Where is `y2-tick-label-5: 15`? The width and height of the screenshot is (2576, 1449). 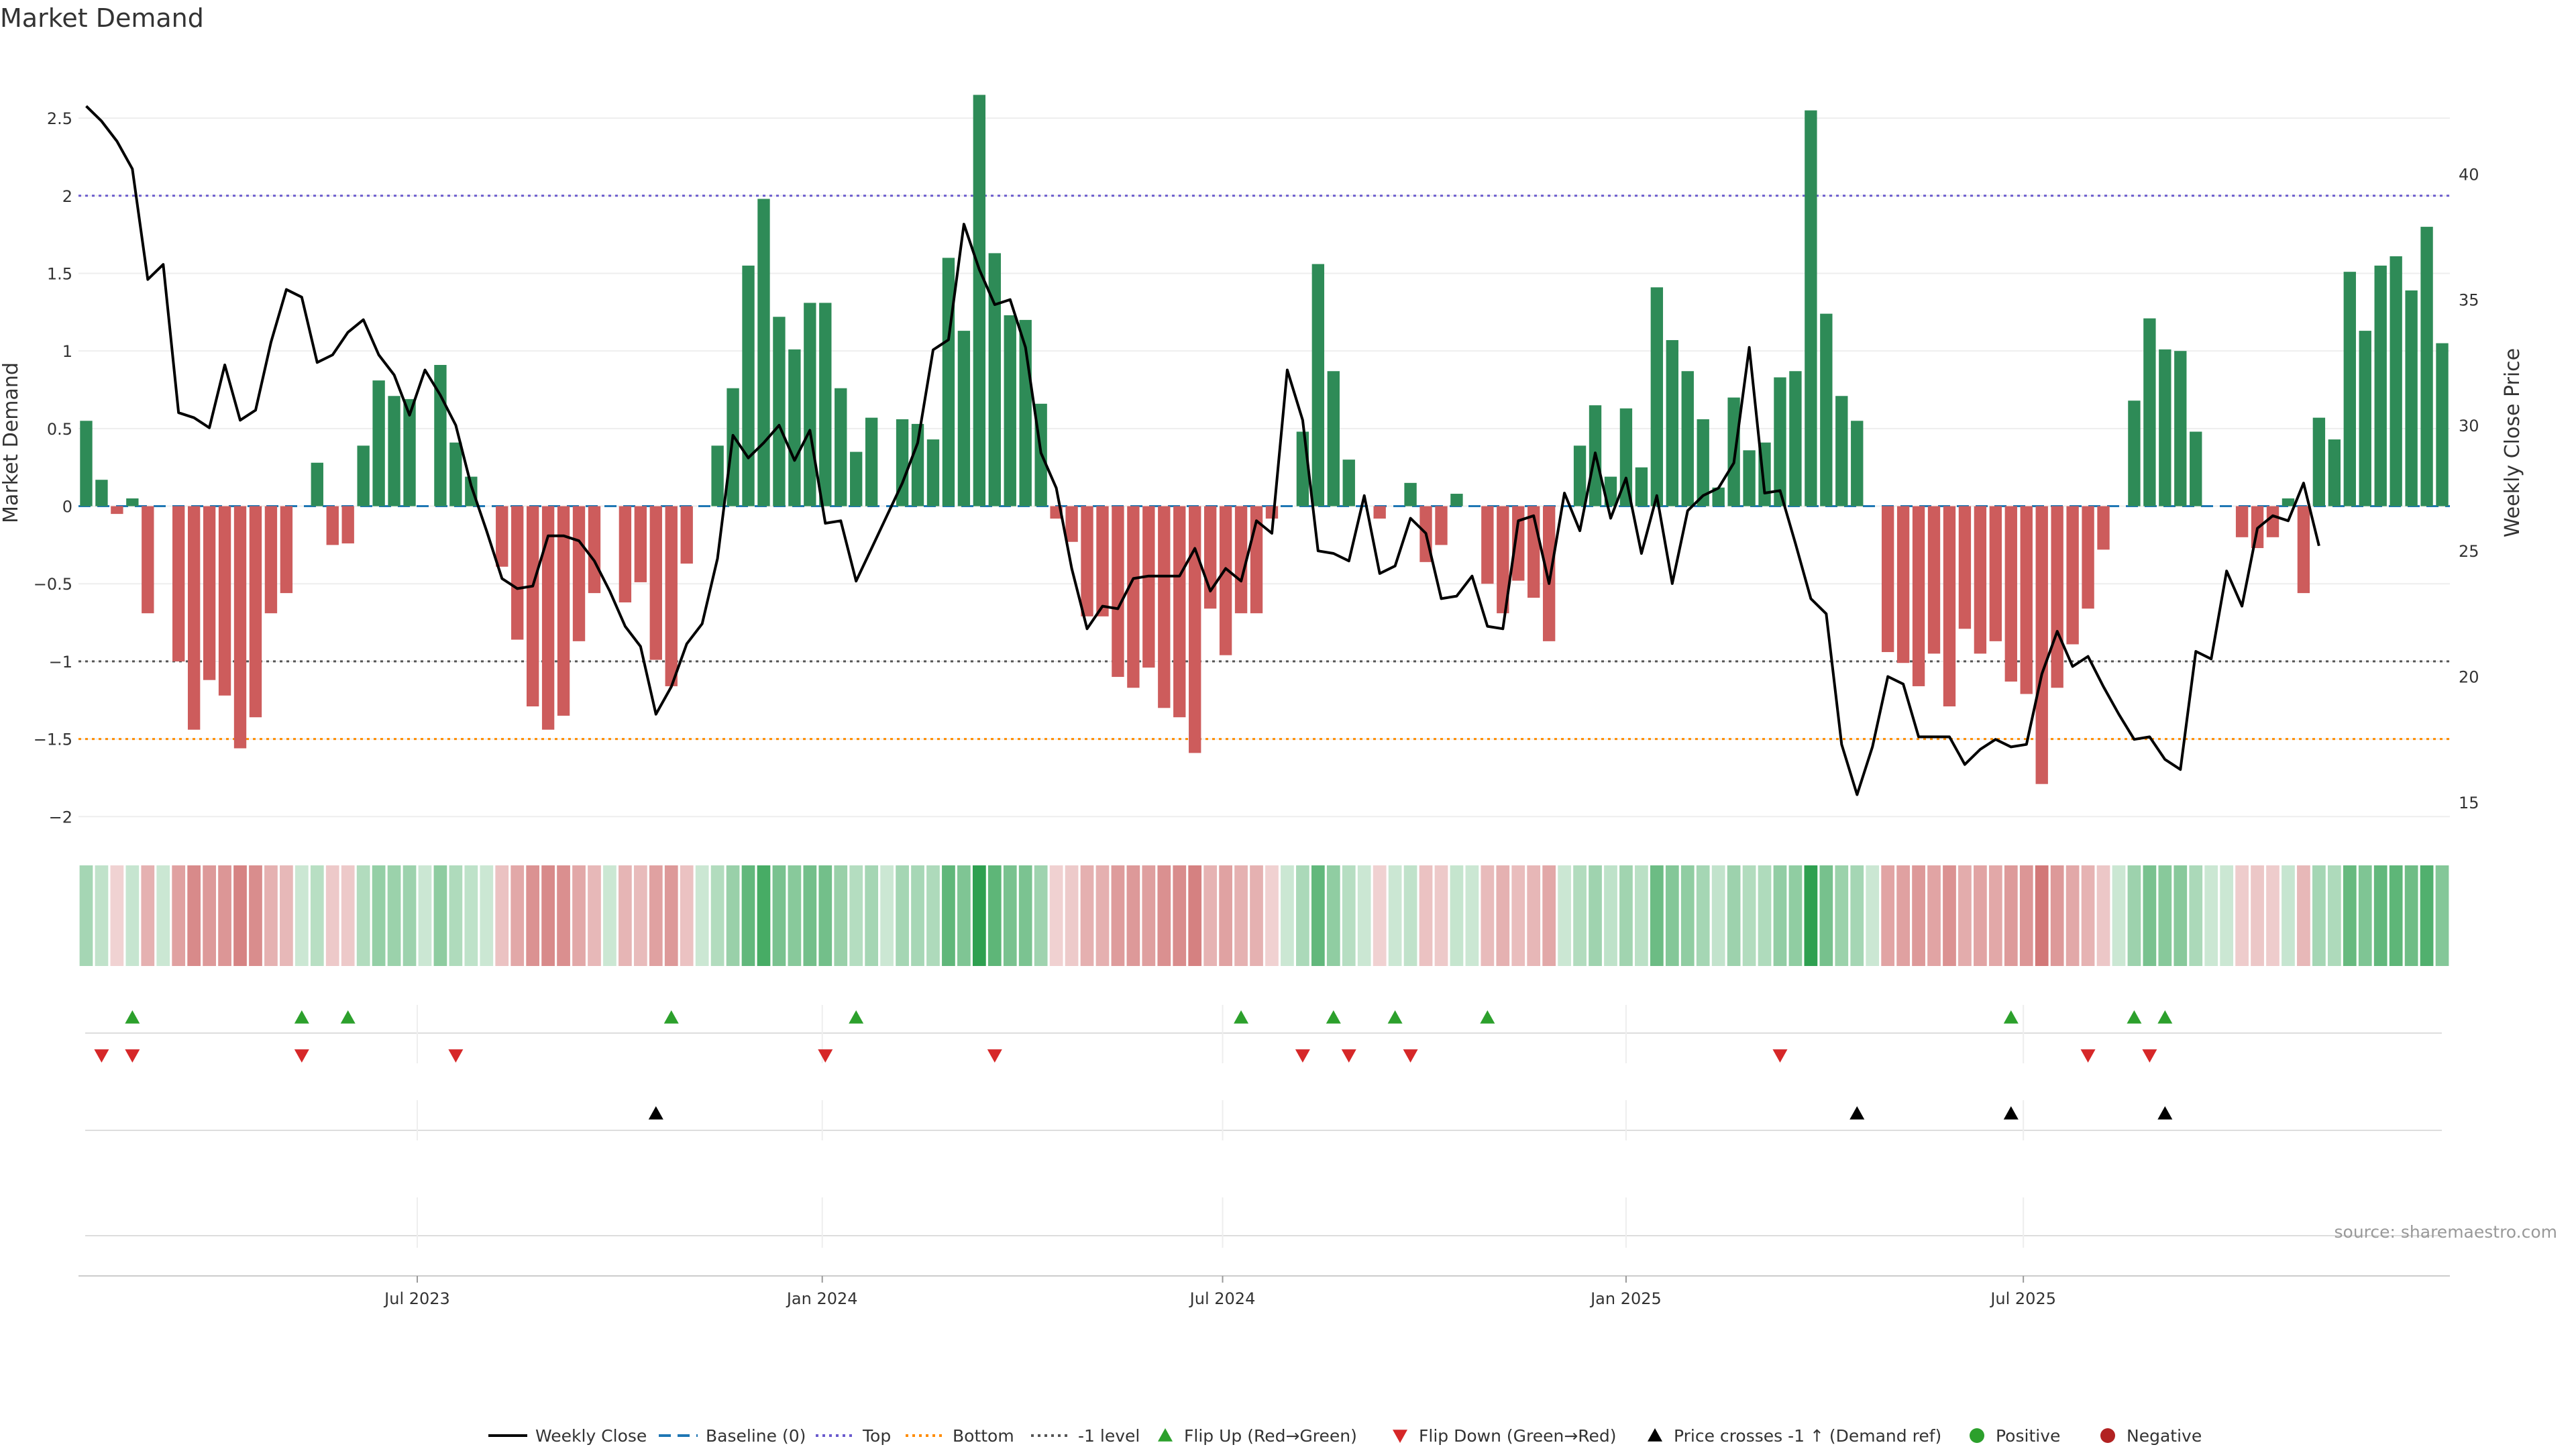
y2-tick-label-5: 15 is located at coordinates (2469, 803).